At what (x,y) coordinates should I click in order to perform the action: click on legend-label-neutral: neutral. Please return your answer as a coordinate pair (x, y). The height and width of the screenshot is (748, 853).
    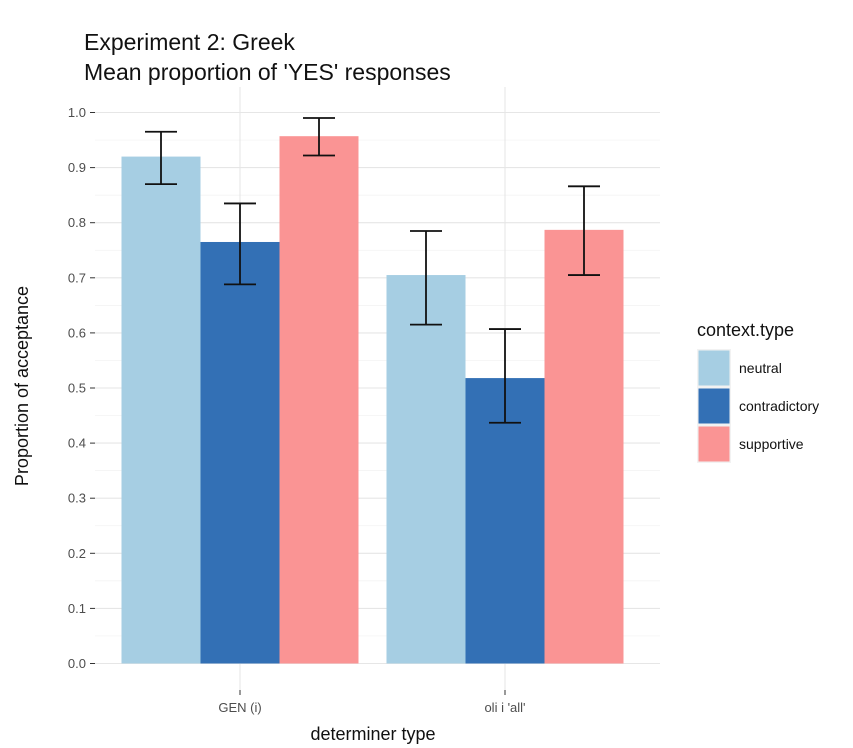
    Looking at the image, I should click on (760, 368).